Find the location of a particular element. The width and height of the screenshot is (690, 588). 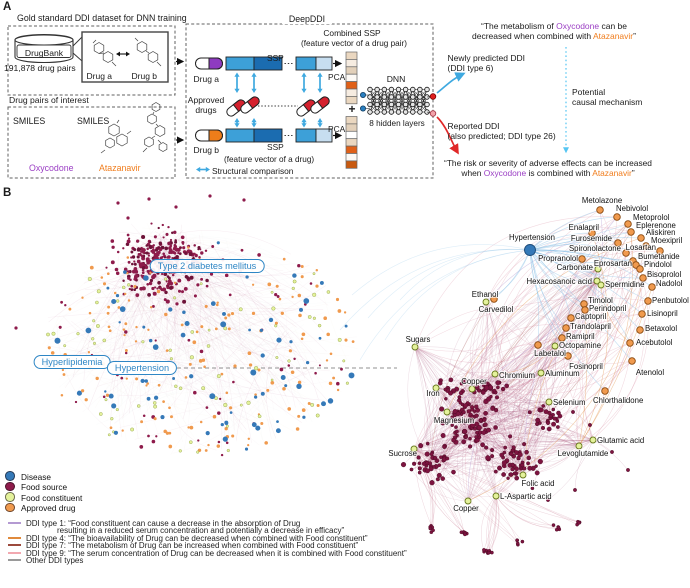

network-node-label: Losartan is located at coordinates (641, 247).